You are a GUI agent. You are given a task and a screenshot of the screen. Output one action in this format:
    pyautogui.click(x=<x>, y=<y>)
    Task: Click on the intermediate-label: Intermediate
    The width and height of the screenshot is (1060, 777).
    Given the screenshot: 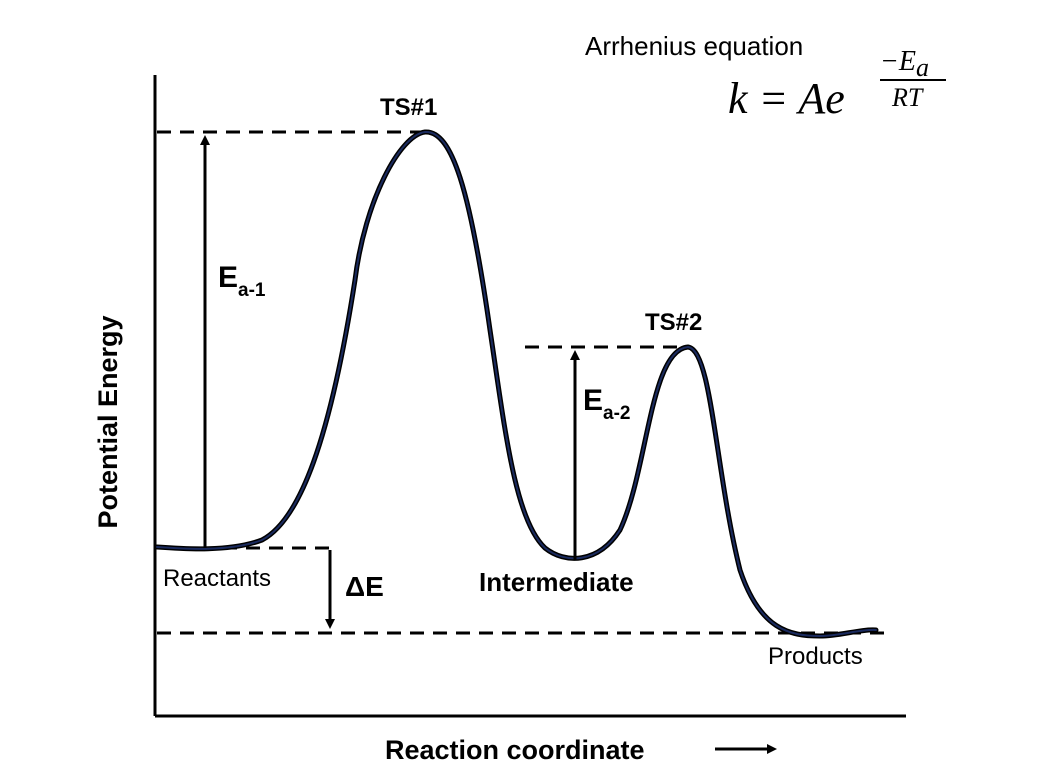 What is the action you would take?
    pyautogui.click(x=556, y=582)
    